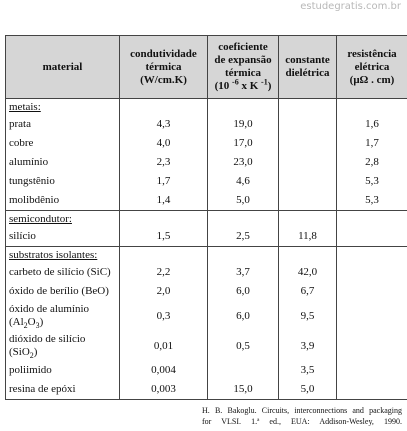 The height and width of the screenshot is (431, 407). I want to click on section-title-cell: semicondutor:, so click(62, 218).